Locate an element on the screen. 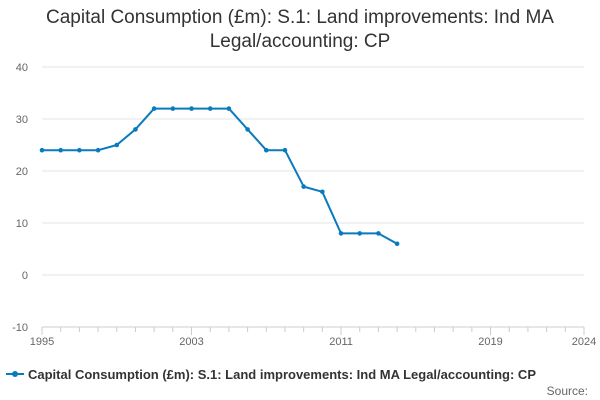 The height and width of the screenshot is (400, 600). x-tick-label: 2003 is located at coordinates (191, 342).